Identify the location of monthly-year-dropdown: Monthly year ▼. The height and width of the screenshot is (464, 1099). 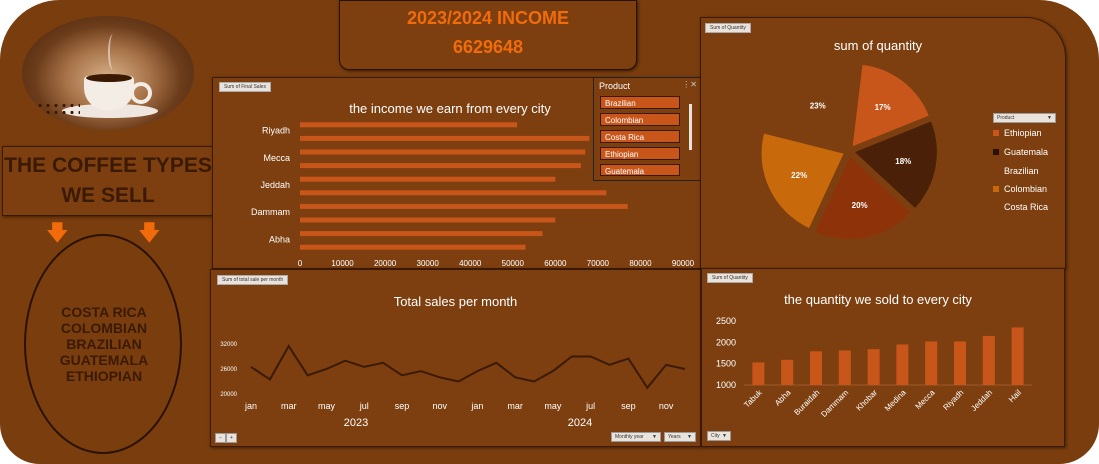
(636, 437).